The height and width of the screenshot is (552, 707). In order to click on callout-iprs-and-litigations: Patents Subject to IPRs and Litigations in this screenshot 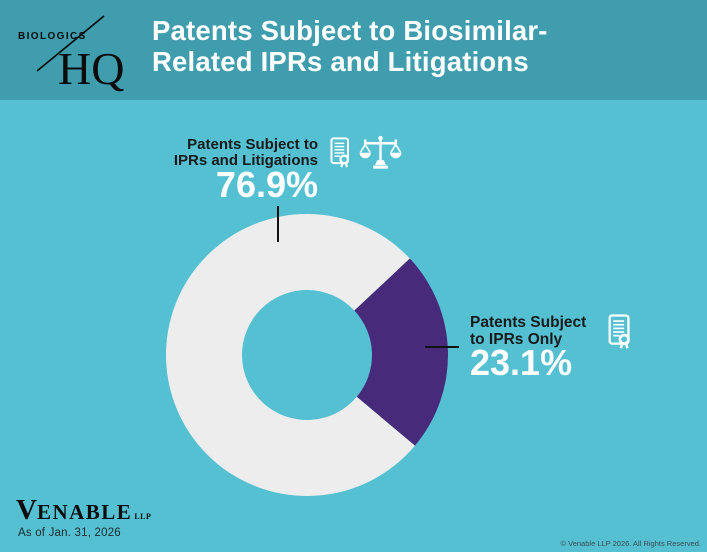, I will do `click(233, 152)`.